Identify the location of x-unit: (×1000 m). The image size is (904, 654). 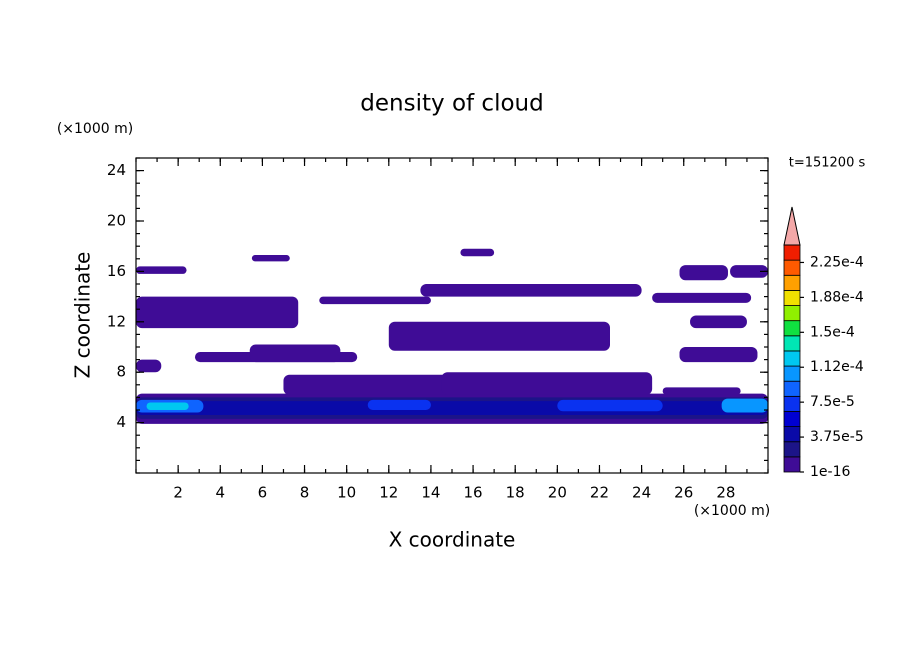
(732, 511).